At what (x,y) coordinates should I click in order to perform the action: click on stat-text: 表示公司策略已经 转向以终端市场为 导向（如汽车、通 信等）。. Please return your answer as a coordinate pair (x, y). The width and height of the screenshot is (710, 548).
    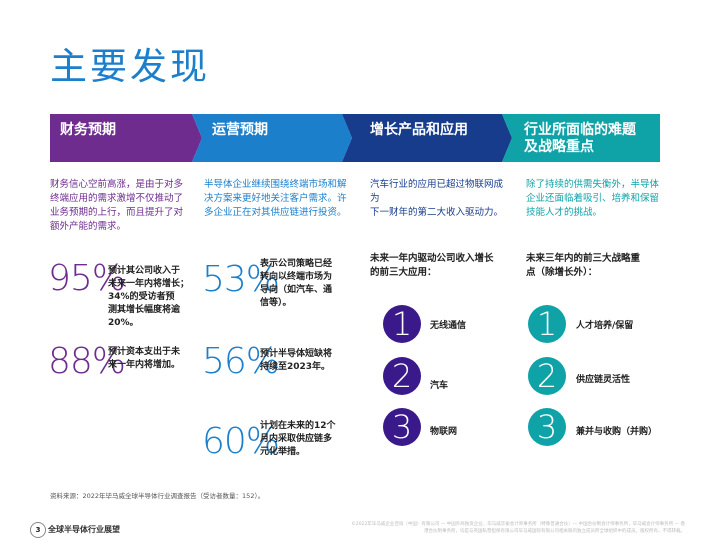
    Looking at the image, I should click on (296, 283).